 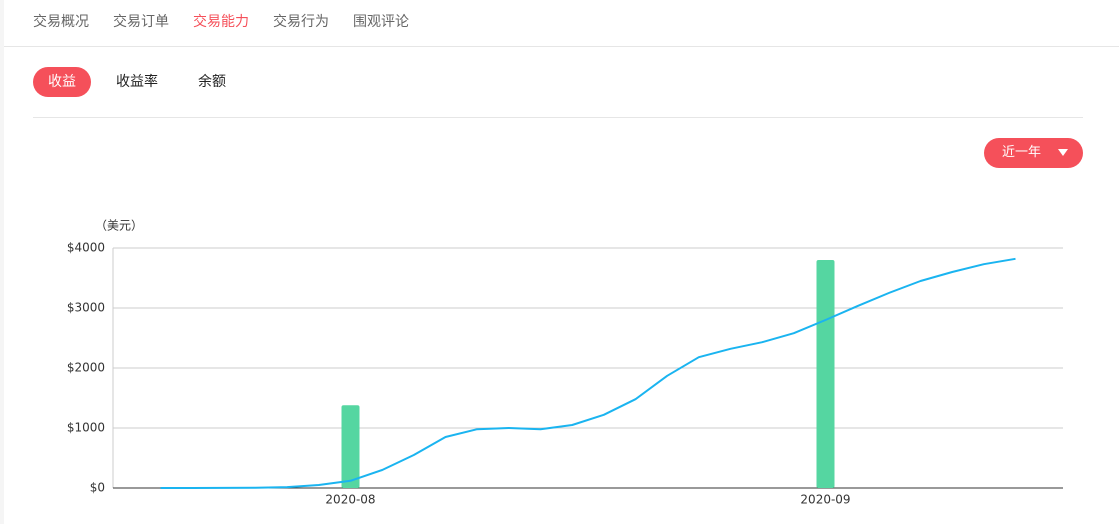 What do you see at coordinates (350, 500) in the screenshot?
I see `x-tick-label: 2020-08` at bounding box center [350, 500].